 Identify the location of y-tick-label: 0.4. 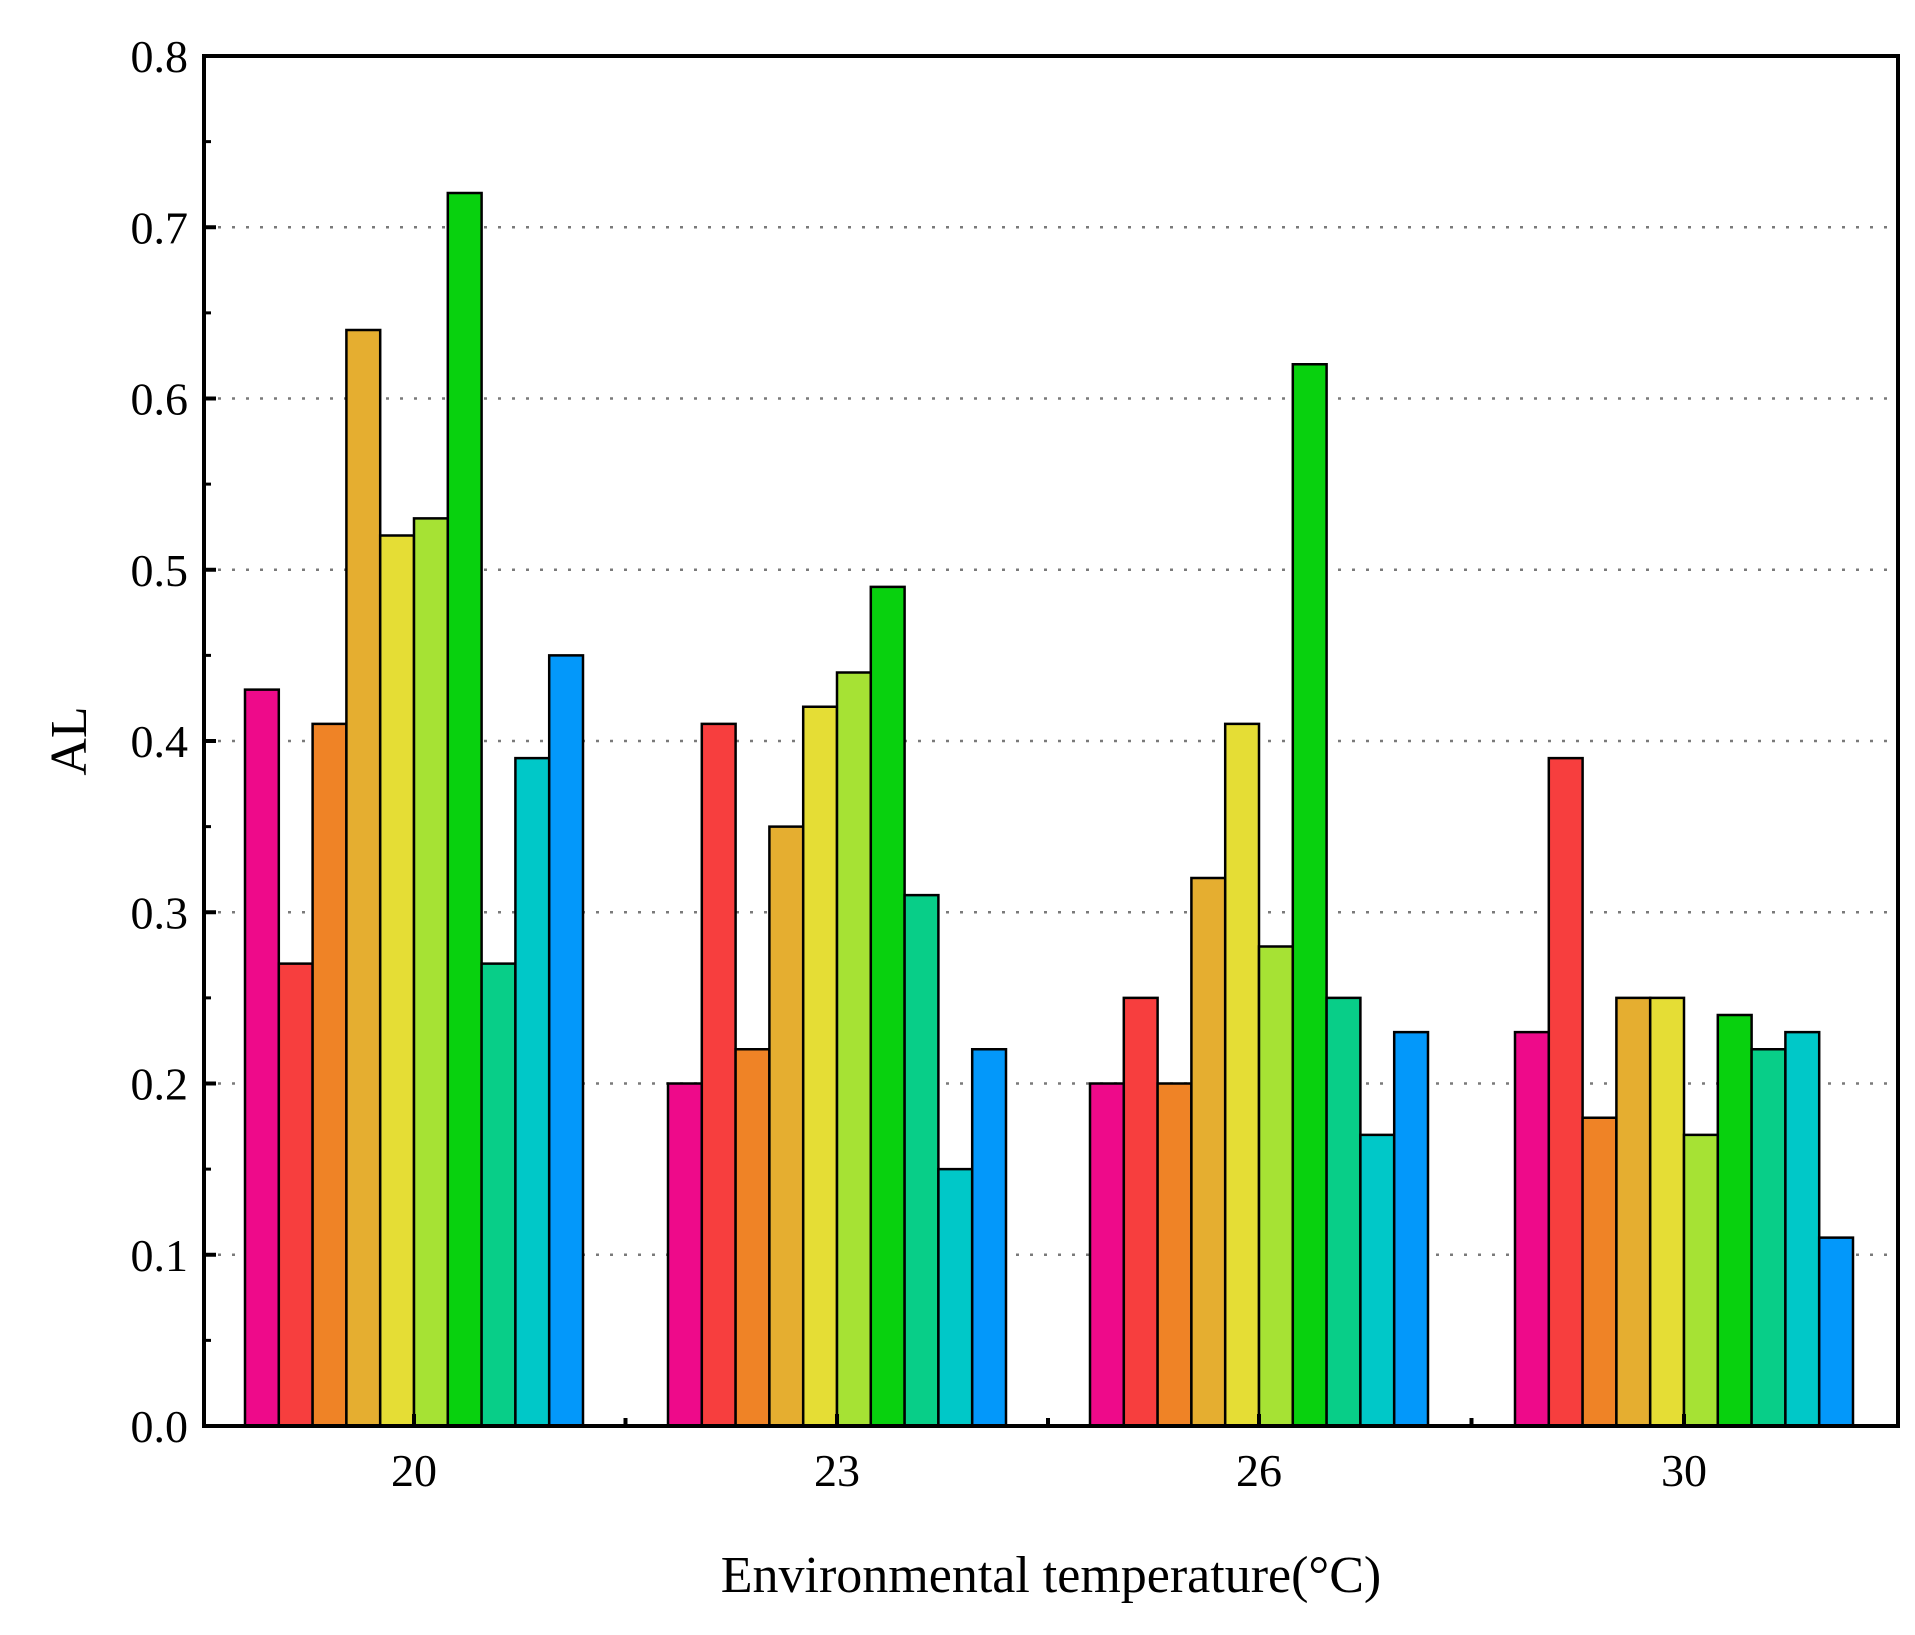
(160, 741).